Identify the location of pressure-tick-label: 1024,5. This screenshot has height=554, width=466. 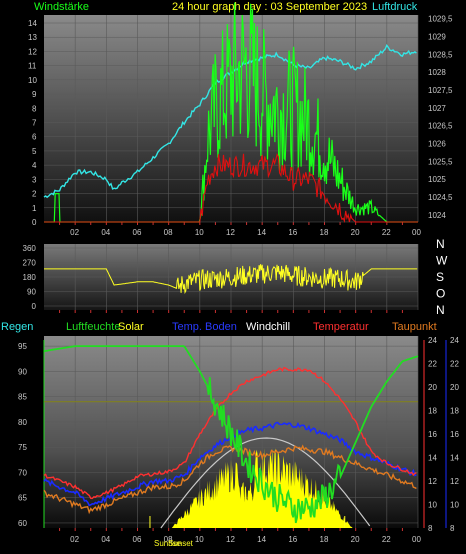
(440, 197).